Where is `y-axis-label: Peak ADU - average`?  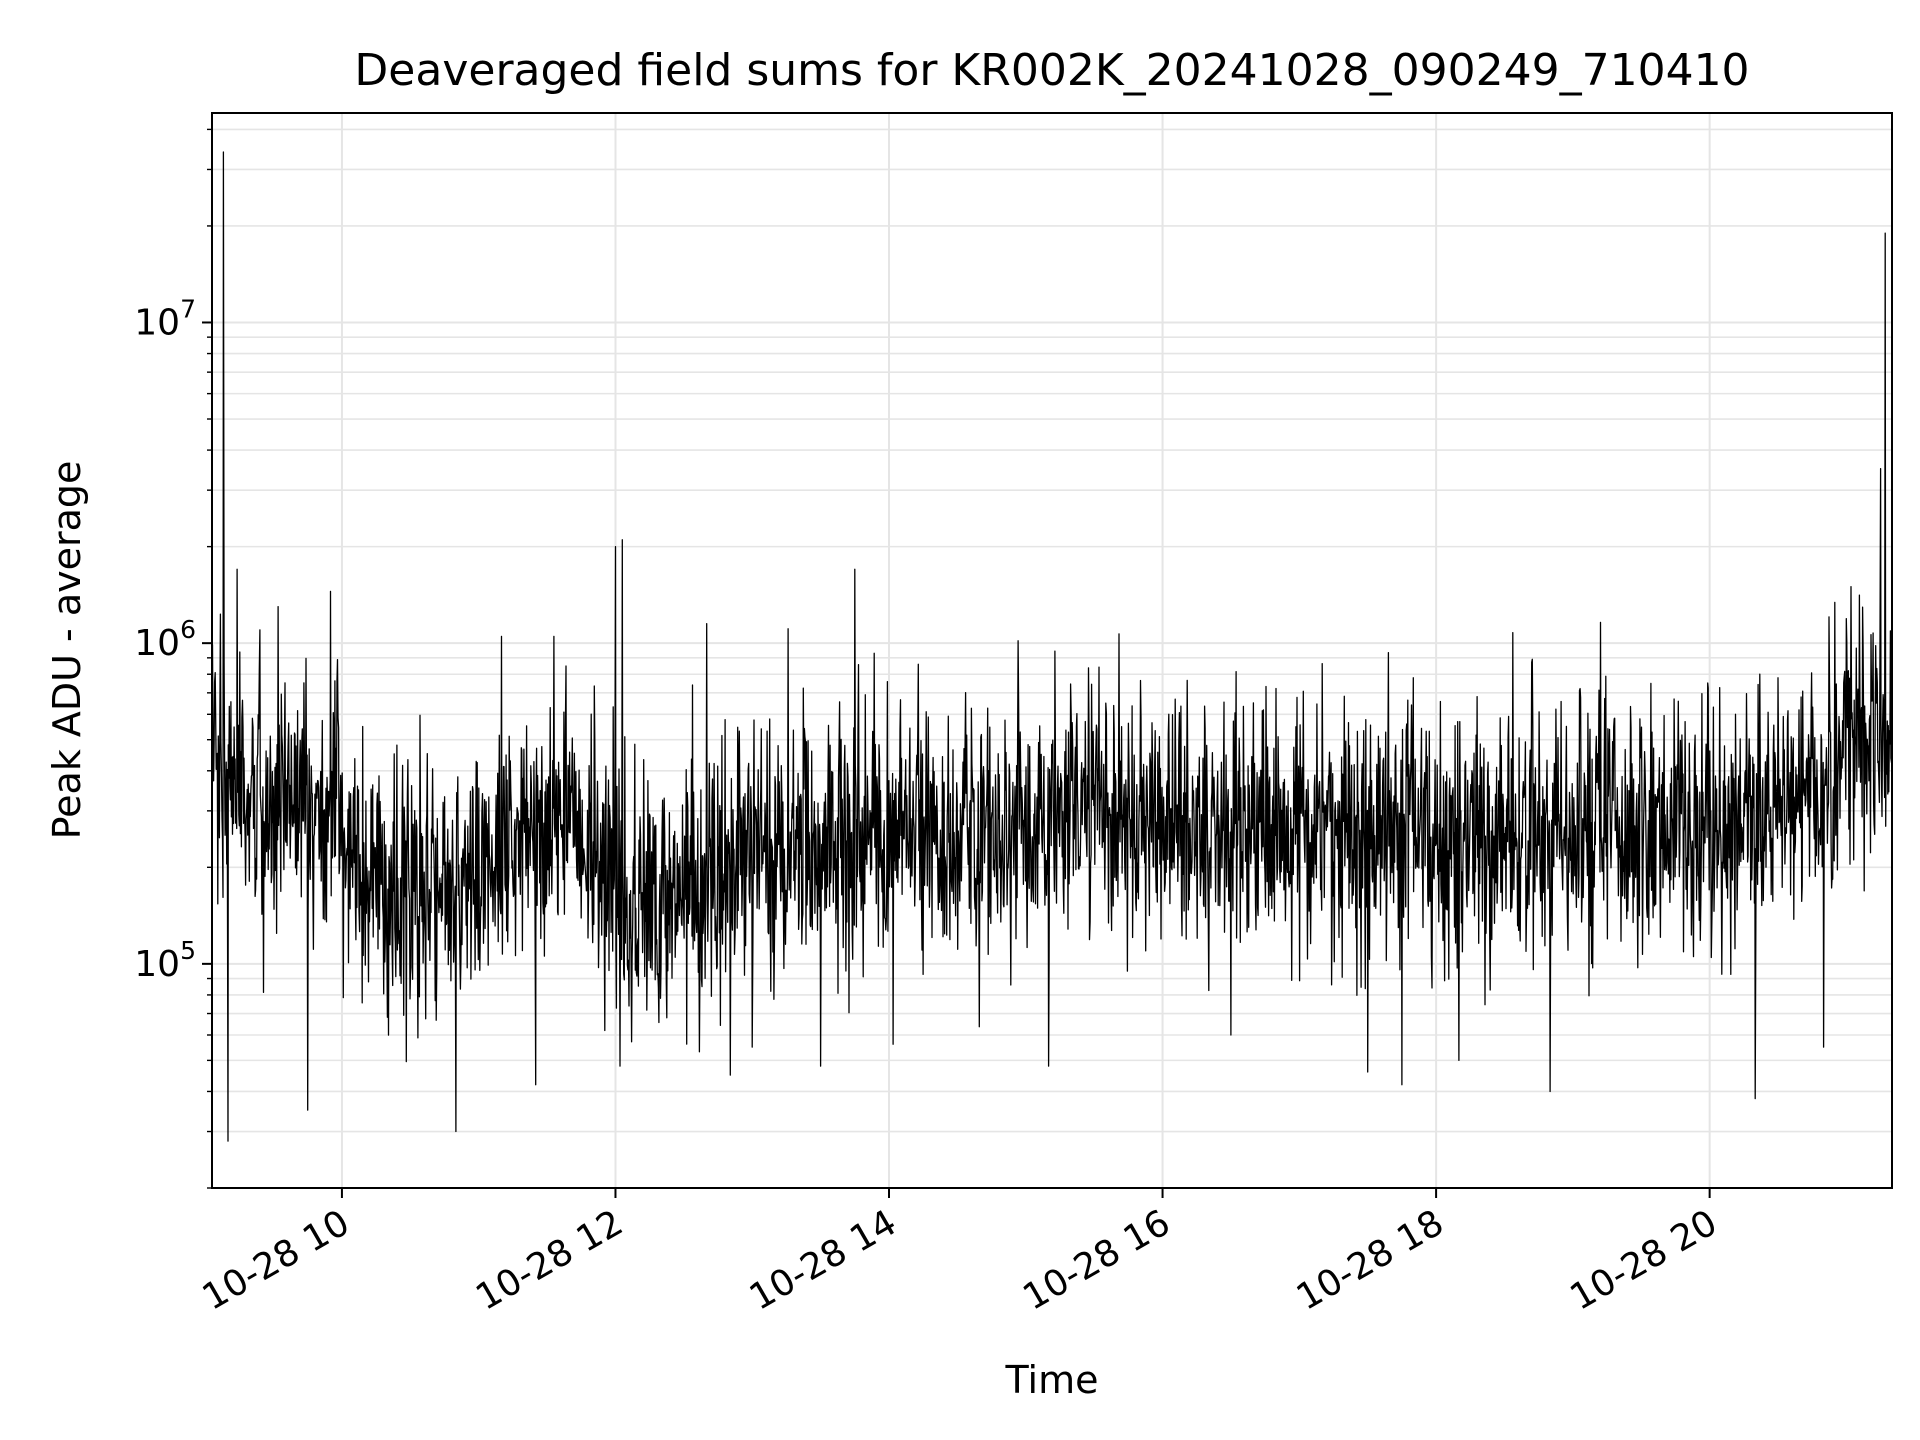 y-axis-label: Peak ADU - average is located at coordinates (67, 650).